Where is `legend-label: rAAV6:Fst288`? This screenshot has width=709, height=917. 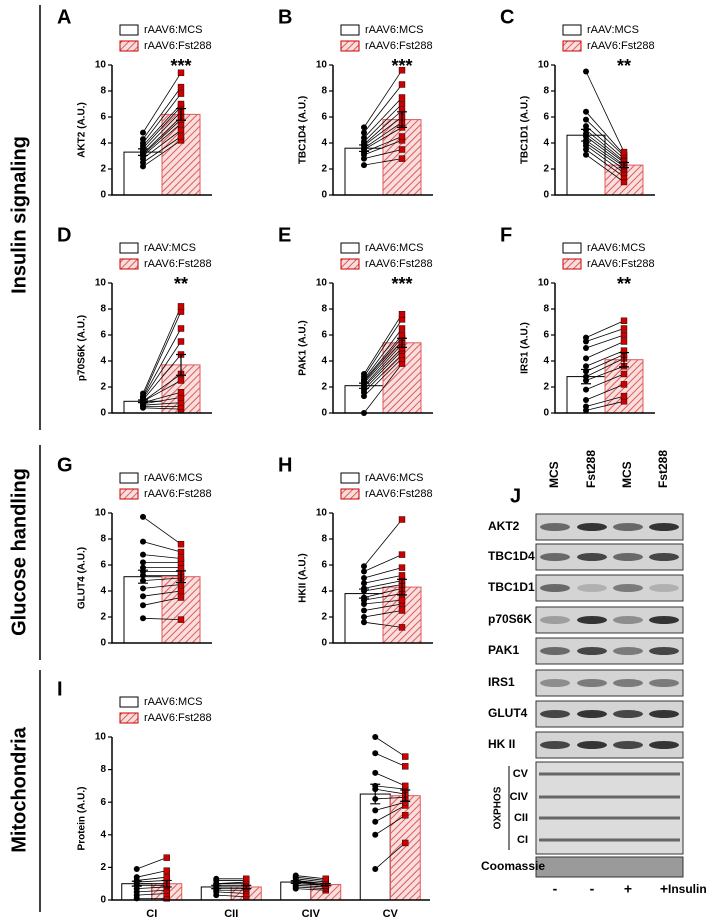 legend-label: rAAV6:Fst288 is located at coordinates (399, 264).